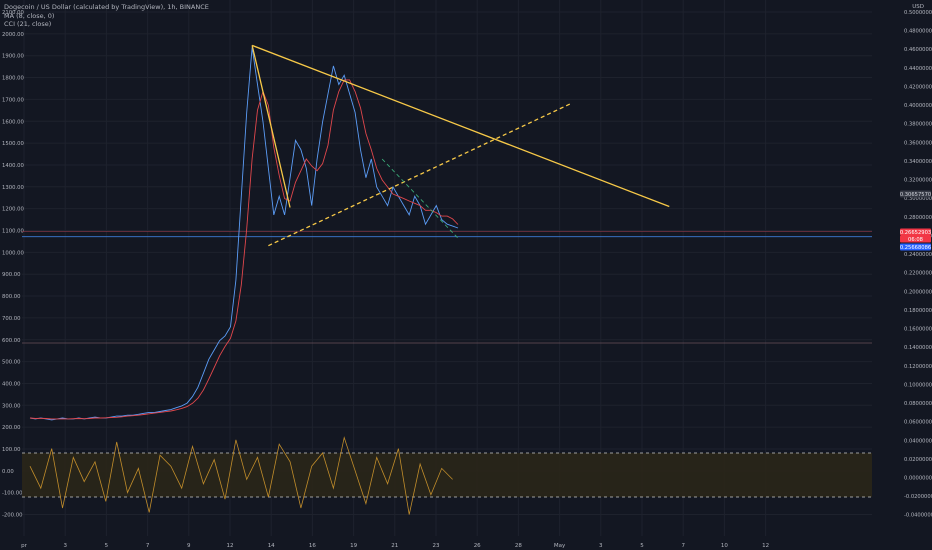 This screenshot has height=550, width=932. Describe the element at coordinates (394, 546) in the screenshot. I see `time-axis-label: 21` at that location.